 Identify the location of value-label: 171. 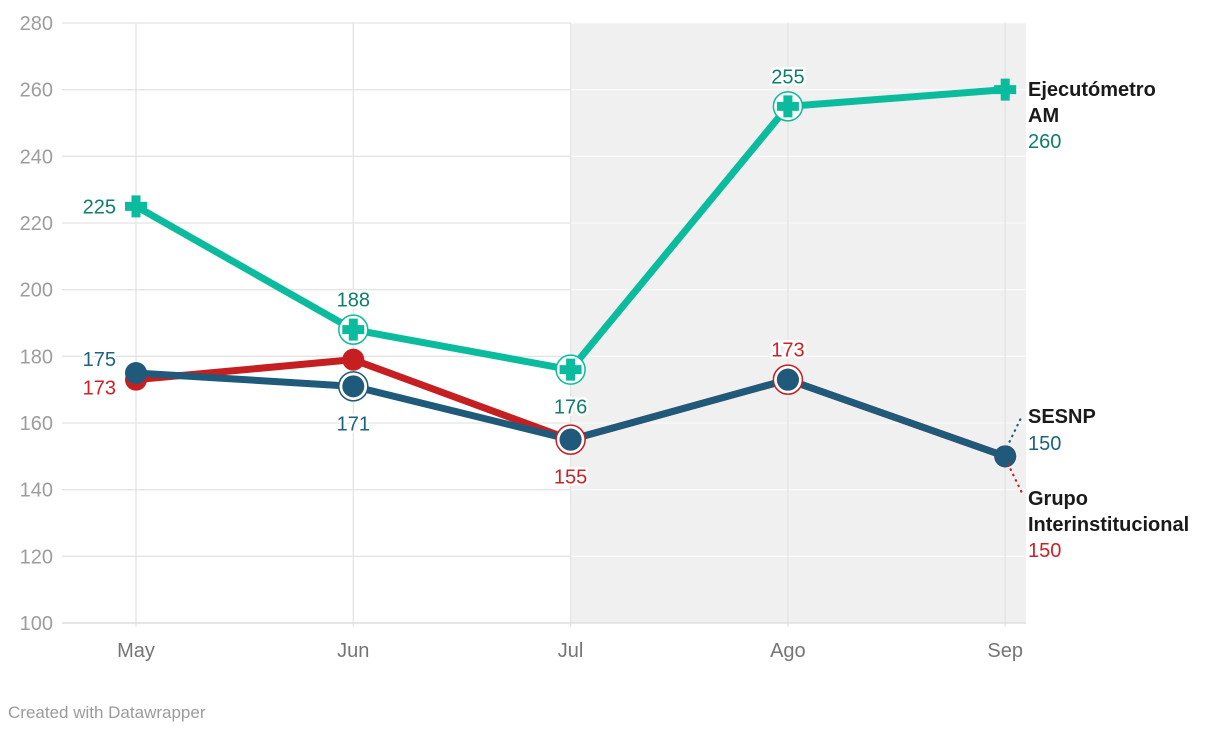
(353, 424).